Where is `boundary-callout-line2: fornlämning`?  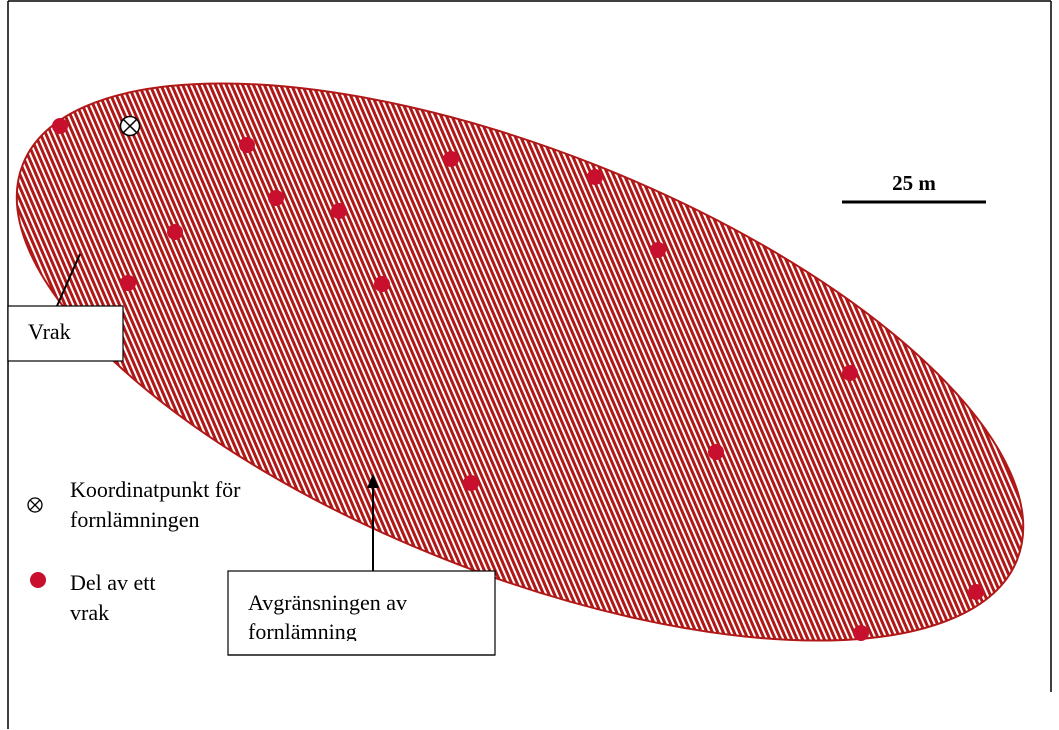 boundary-callout-line2: fornlämning is located at coordinates (302, 631).